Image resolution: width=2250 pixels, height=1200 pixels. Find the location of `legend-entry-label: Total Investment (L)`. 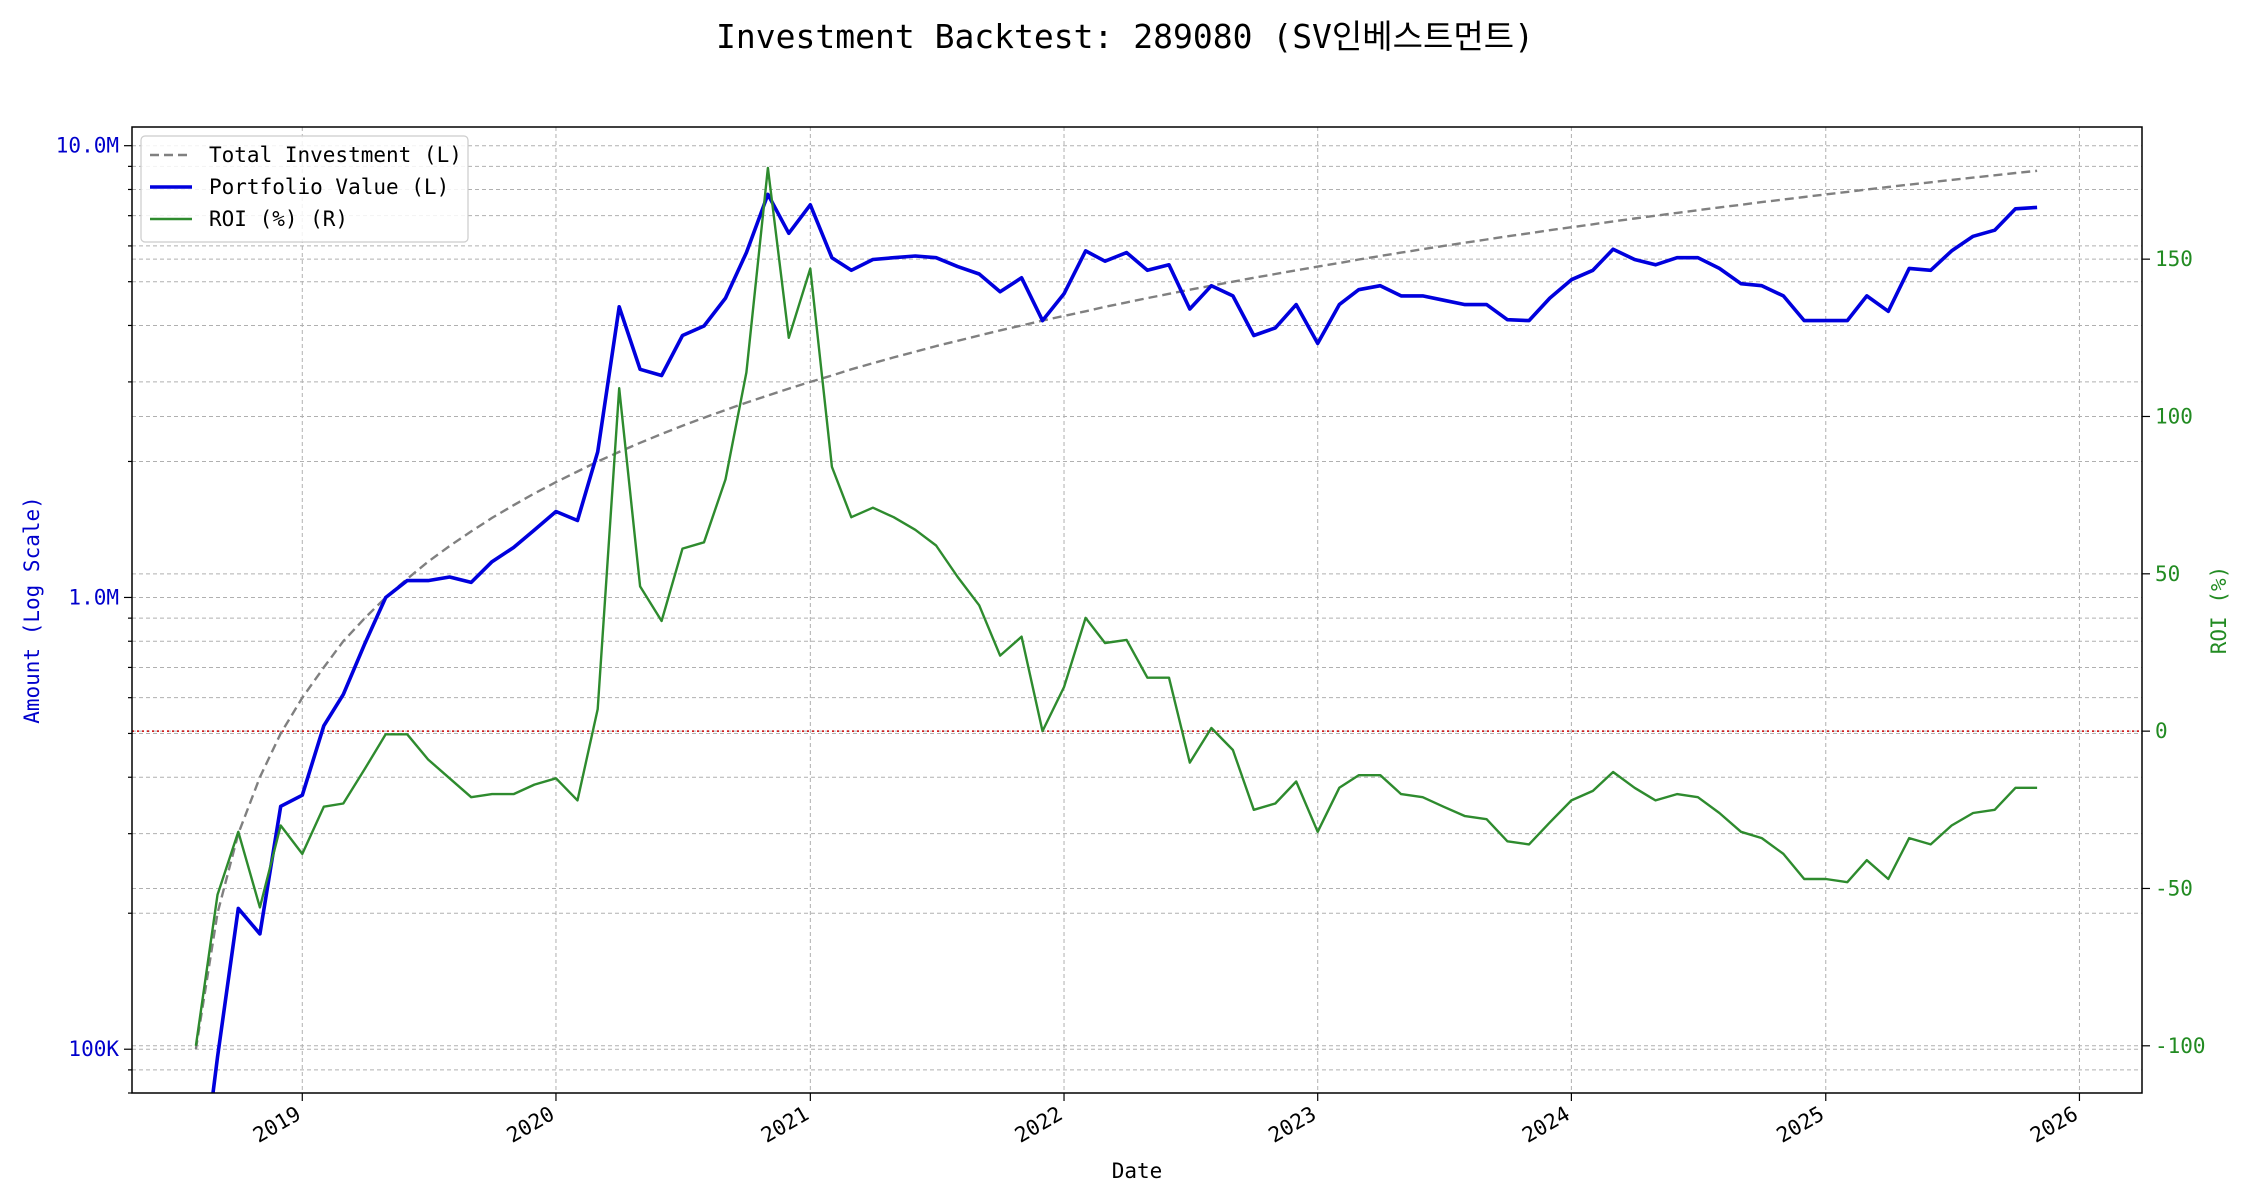

legend-entry-label: Total Investment (L) is located at coordinates (335, 155).